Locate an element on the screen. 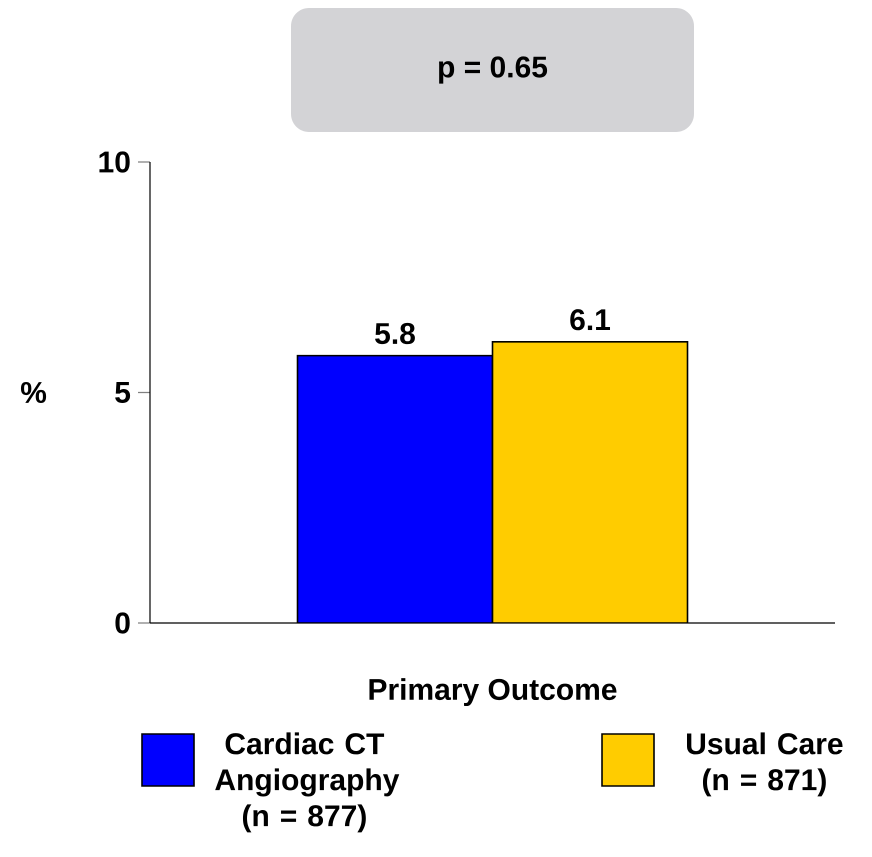  text: p = 0.65 is located at coordinates (493, 70).